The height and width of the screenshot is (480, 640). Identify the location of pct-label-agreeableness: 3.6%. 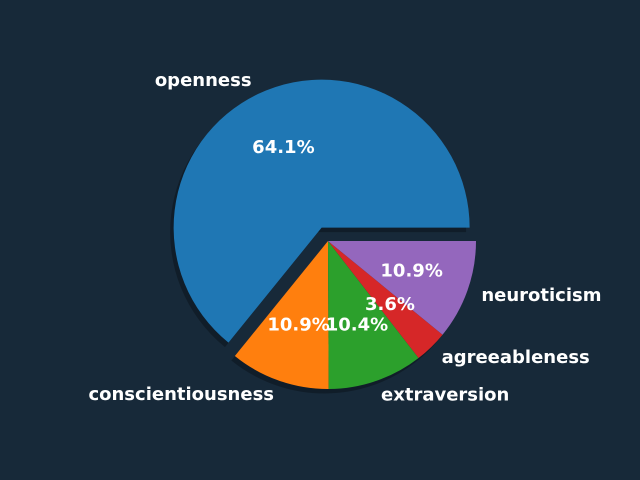
(390, 304).